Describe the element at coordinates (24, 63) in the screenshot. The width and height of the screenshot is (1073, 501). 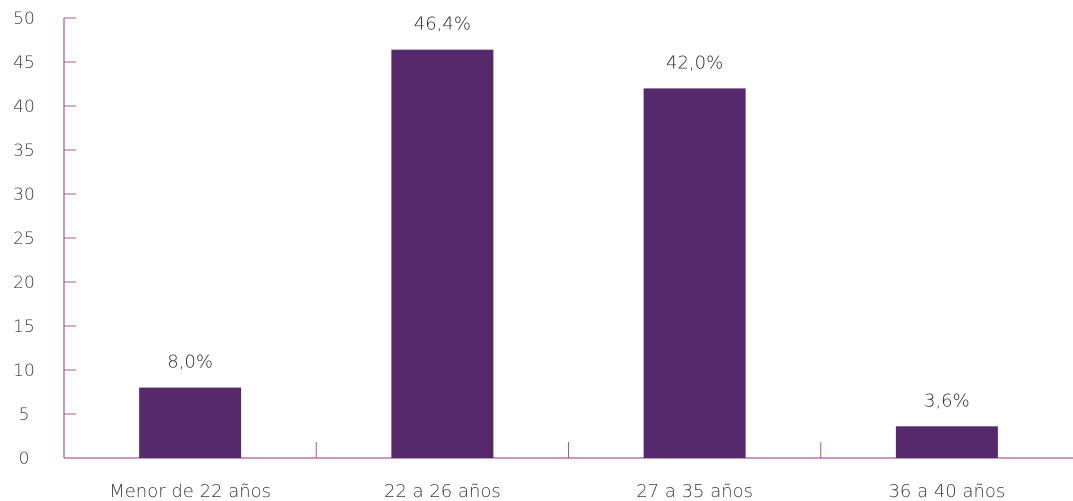
I see `y-tick-label: 45` at that location.